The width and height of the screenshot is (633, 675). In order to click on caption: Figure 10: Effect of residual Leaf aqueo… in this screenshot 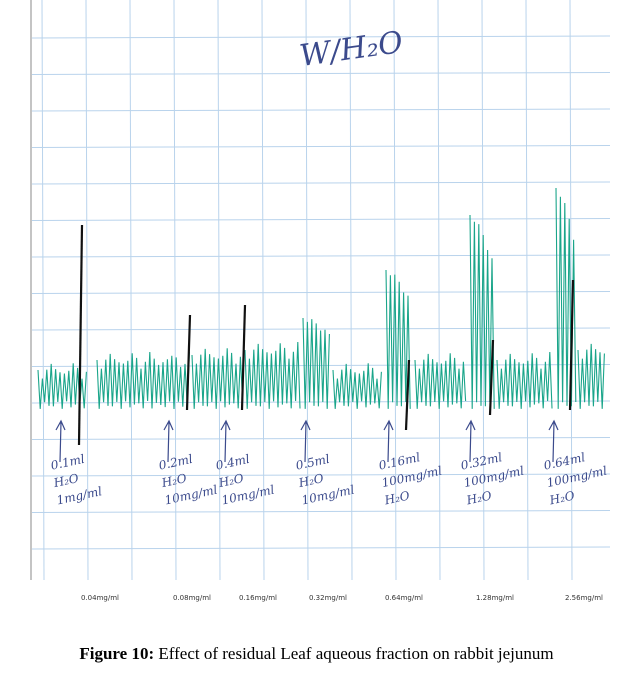, I will do `click(316, 654)`.